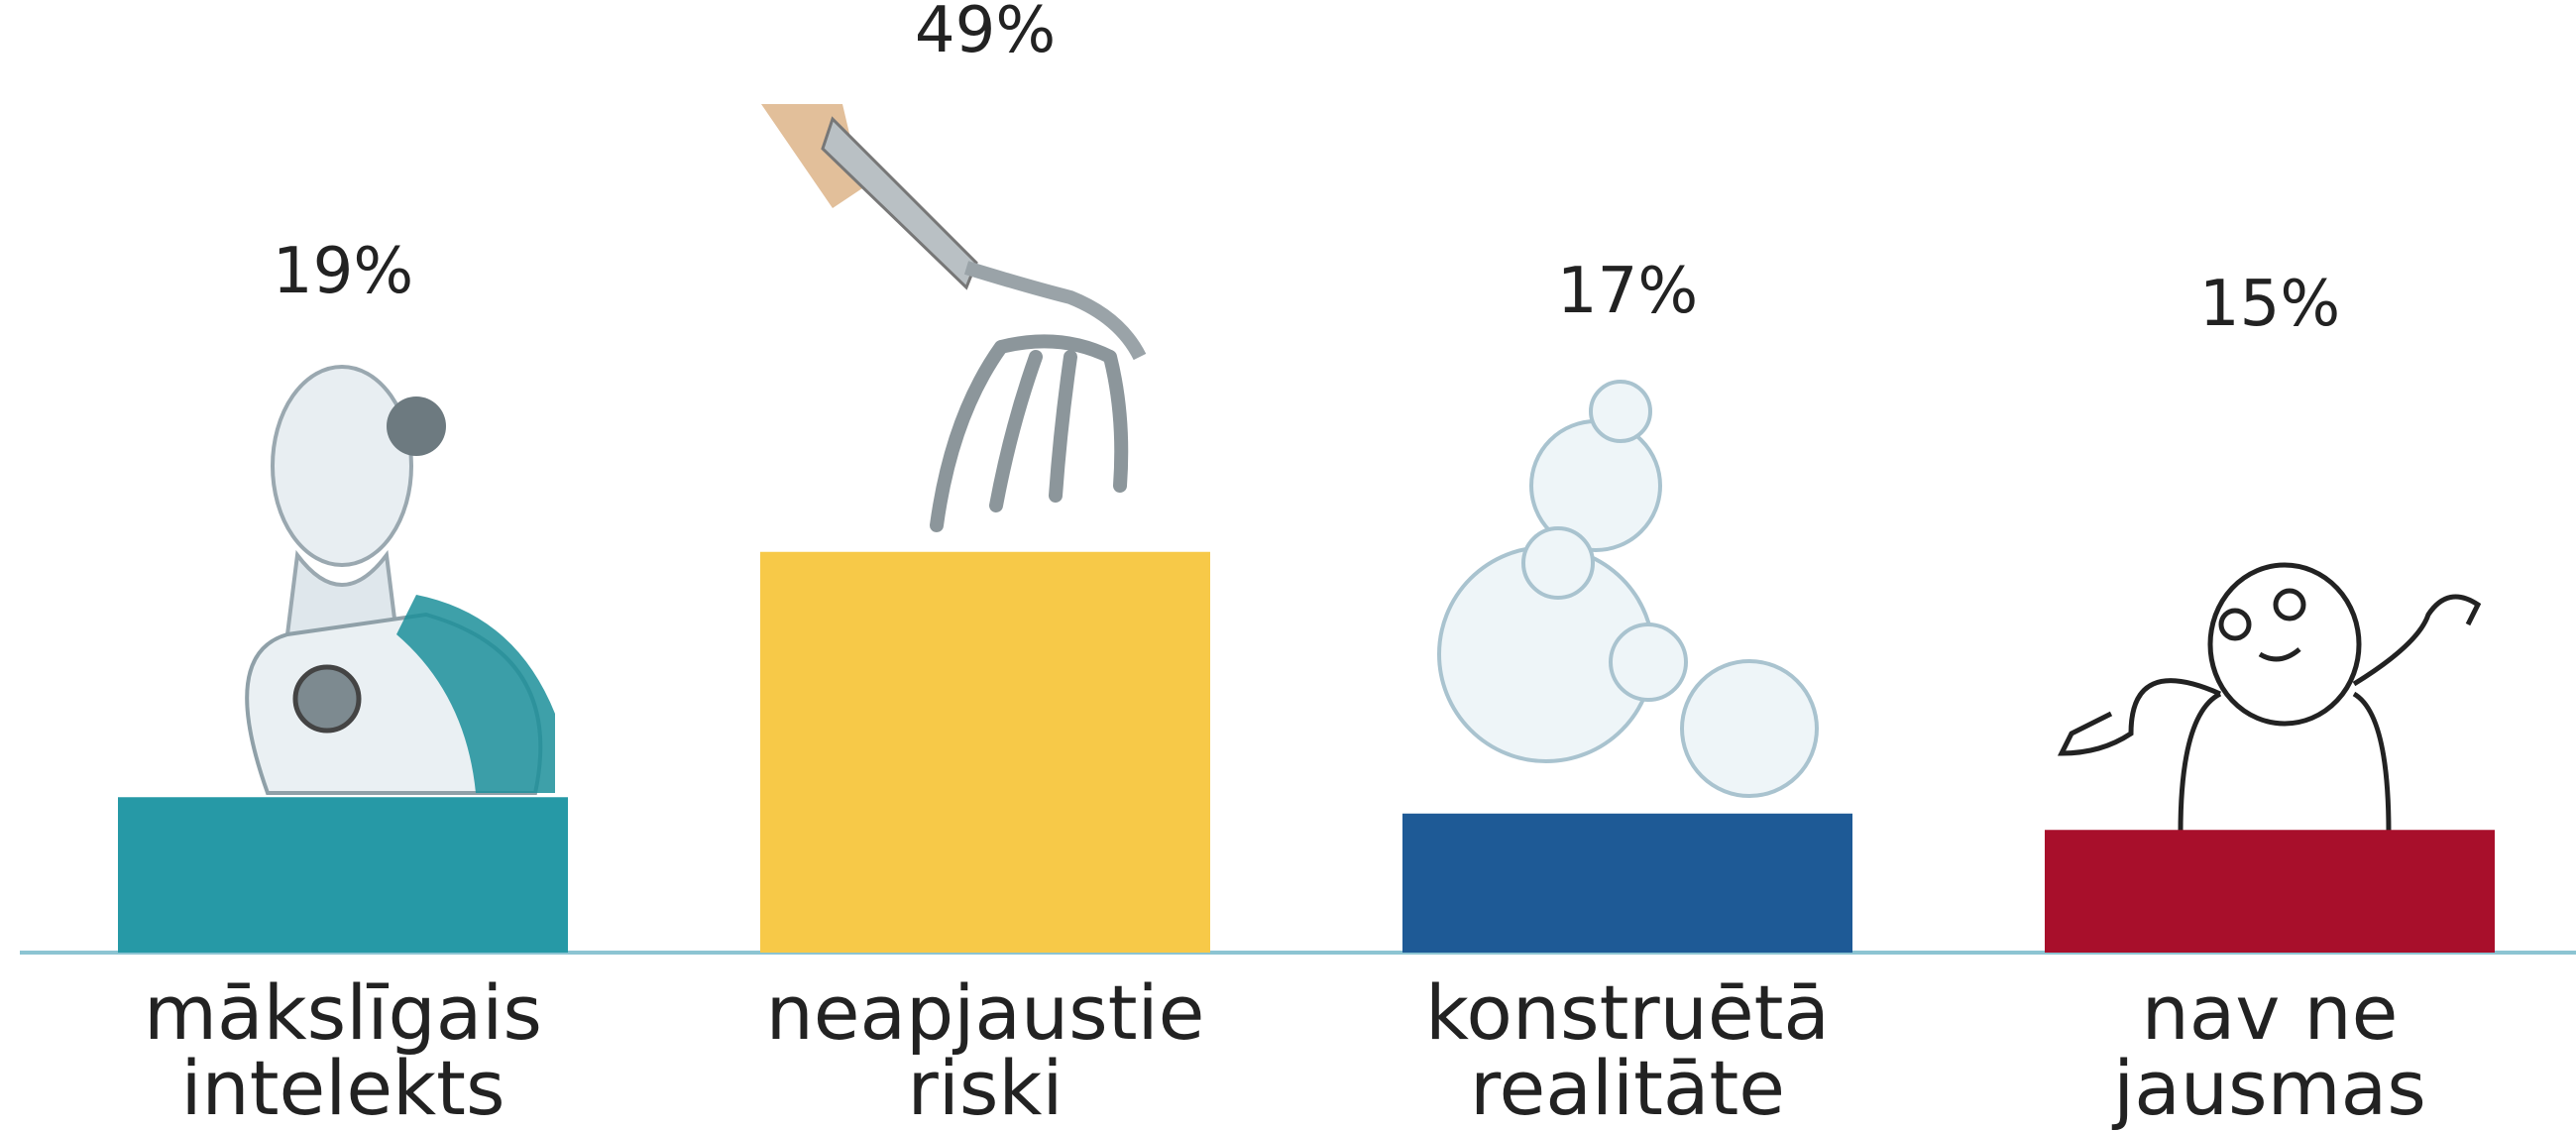 The height and width of the screenshot is (1131, 2576). Describe the element at coordinates (2270, 1012) in the screenshot. I see `category-label: nav ne` at that location.